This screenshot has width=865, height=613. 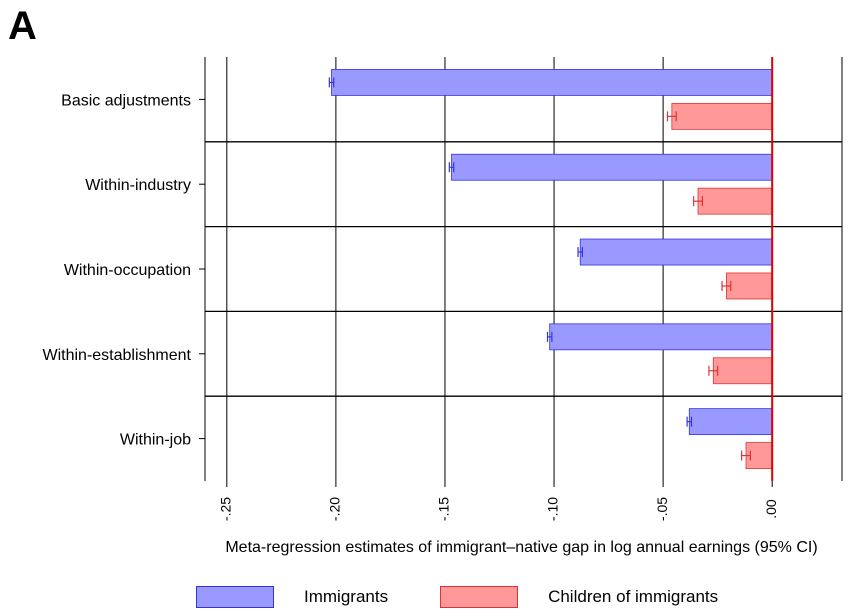 What do you see at coordinates (127, 270) in the screenshot?
I see `y-tick-label: Within-occupation` at bounding box center [127, 270].